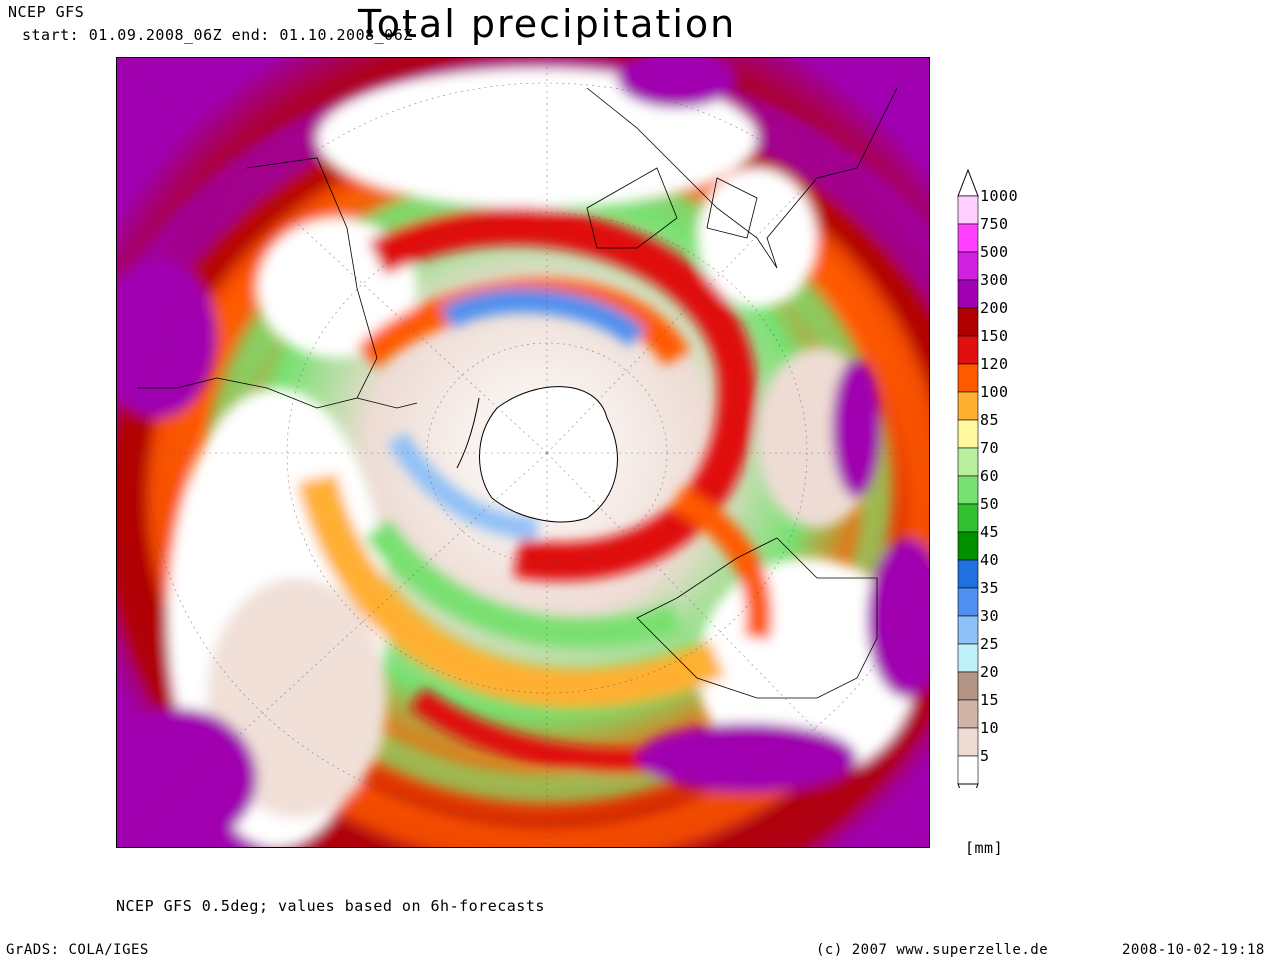 The height and width of the screenshot is (960, 1280). I want to click on model-name: NCEP GFS, so click(46, 12).